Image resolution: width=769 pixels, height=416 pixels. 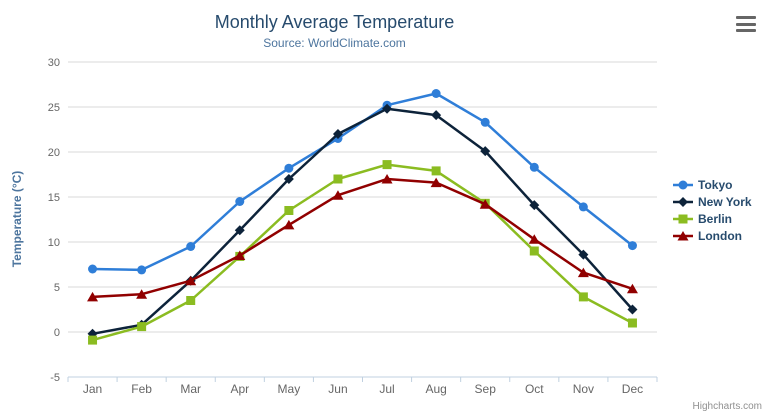 I want to click on yaxis-tick-label: 25, so click(x=54, y=108).